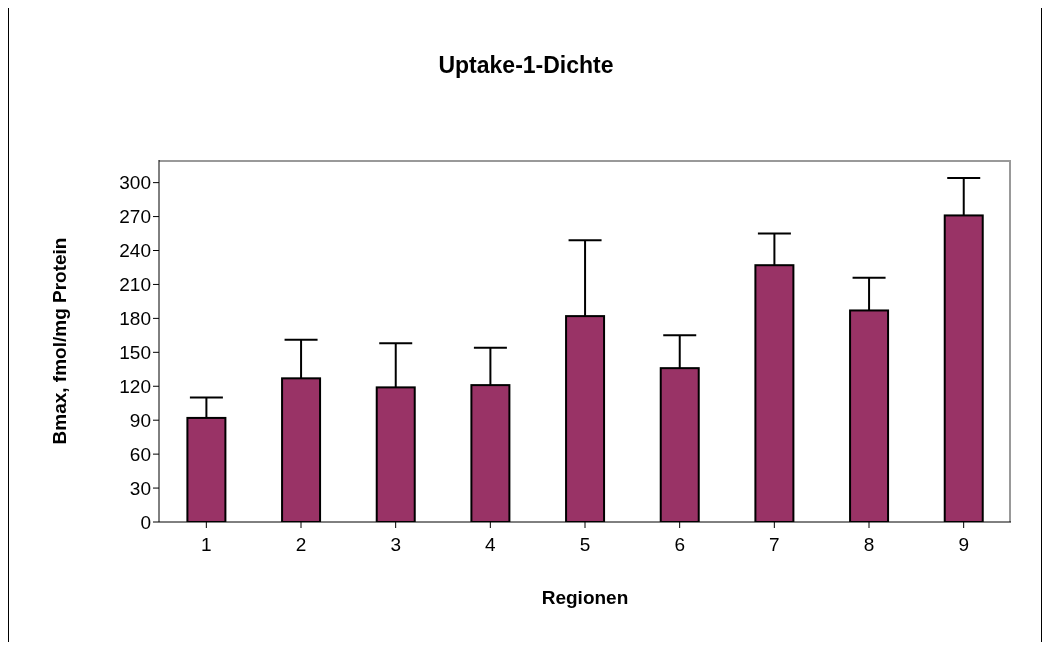 This screenshot has height=650, width=1050. I want to click on chart-title: Uptake-1-Dichte, so click(526, 65).